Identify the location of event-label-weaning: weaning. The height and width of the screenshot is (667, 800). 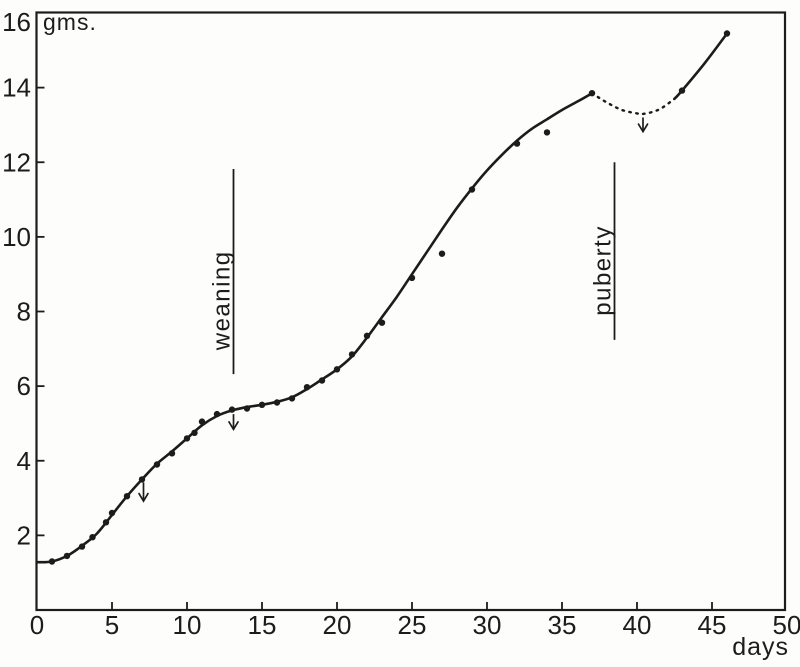
(222, 300).